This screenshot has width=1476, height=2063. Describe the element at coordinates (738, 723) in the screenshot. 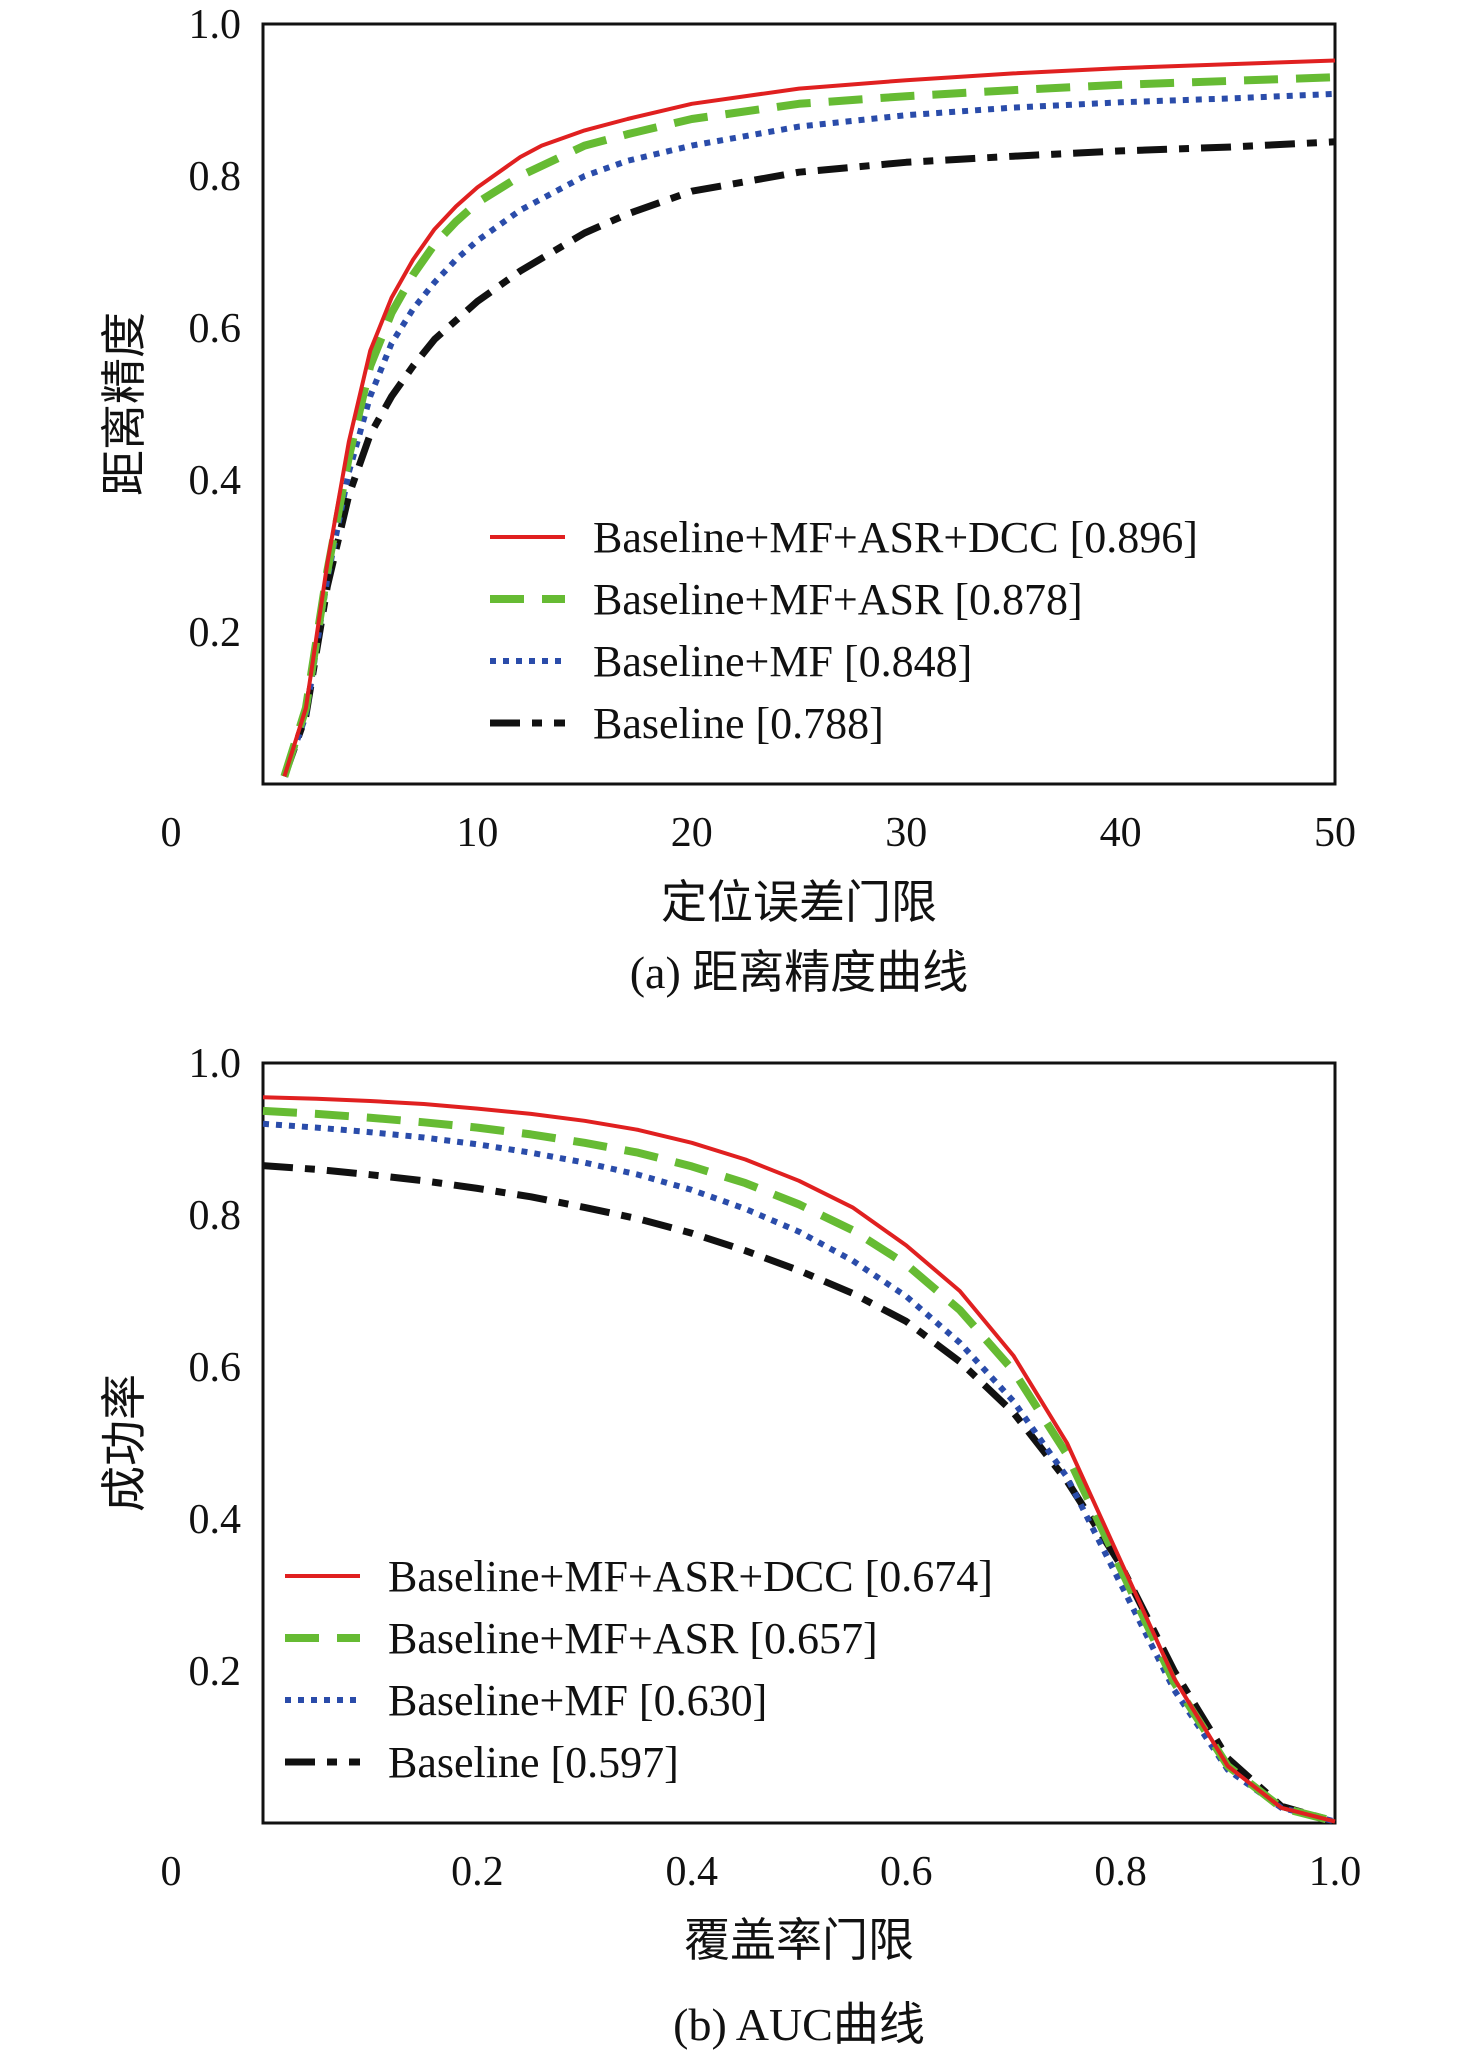

I see `legend-label-a-3: Baseline [0.788]` at that location.